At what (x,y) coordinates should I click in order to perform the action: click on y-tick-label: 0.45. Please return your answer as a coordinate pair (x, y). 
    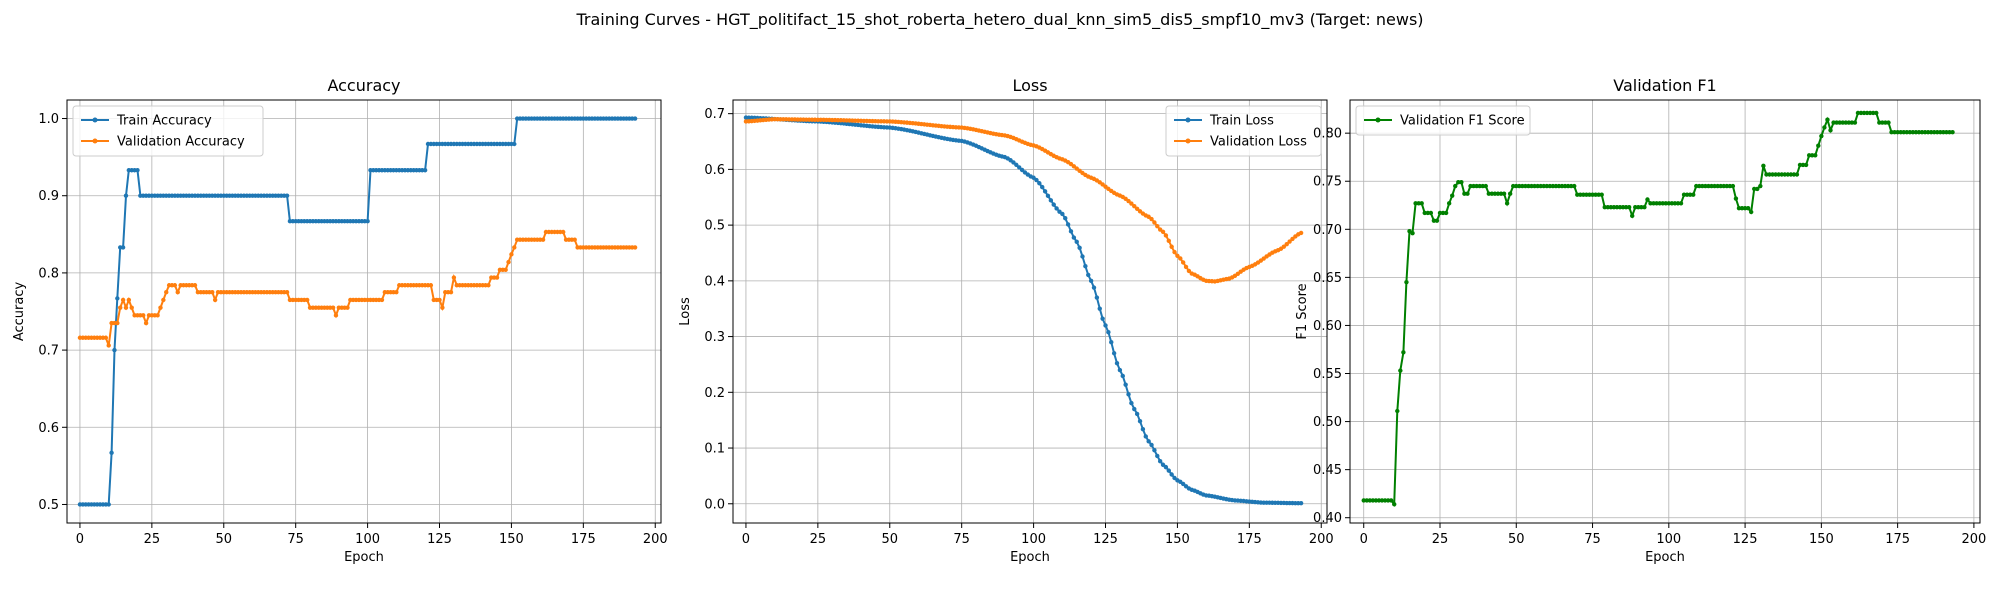
    Looking at the image, I should click on (1327, 470).